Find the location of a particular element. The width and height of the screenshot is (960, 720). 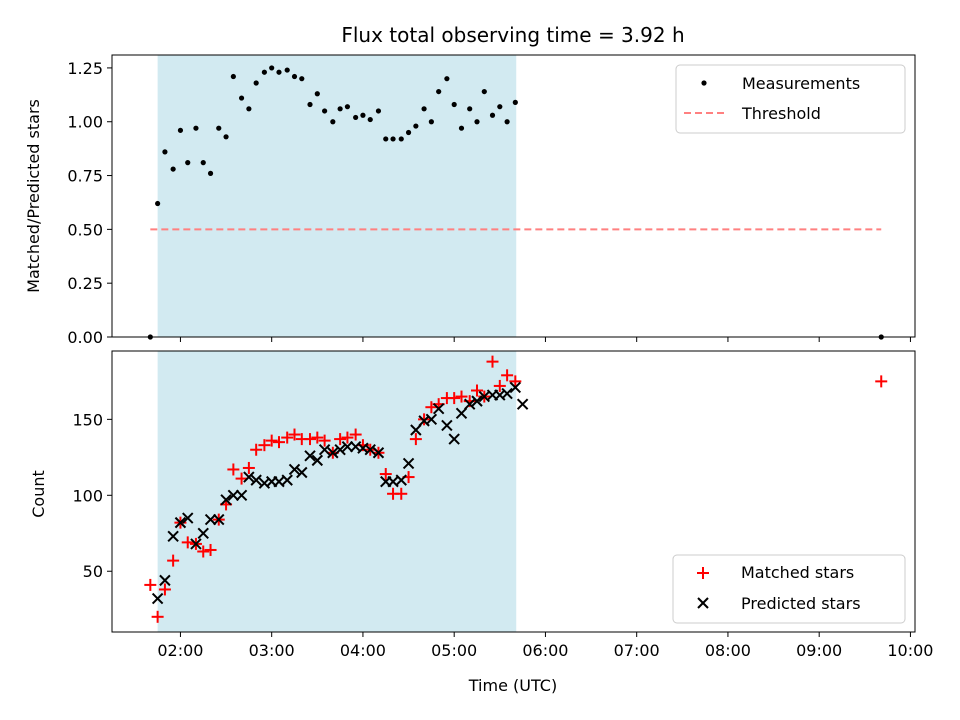

y-tick-label: 1.25 is located at coordinates (85, 68).